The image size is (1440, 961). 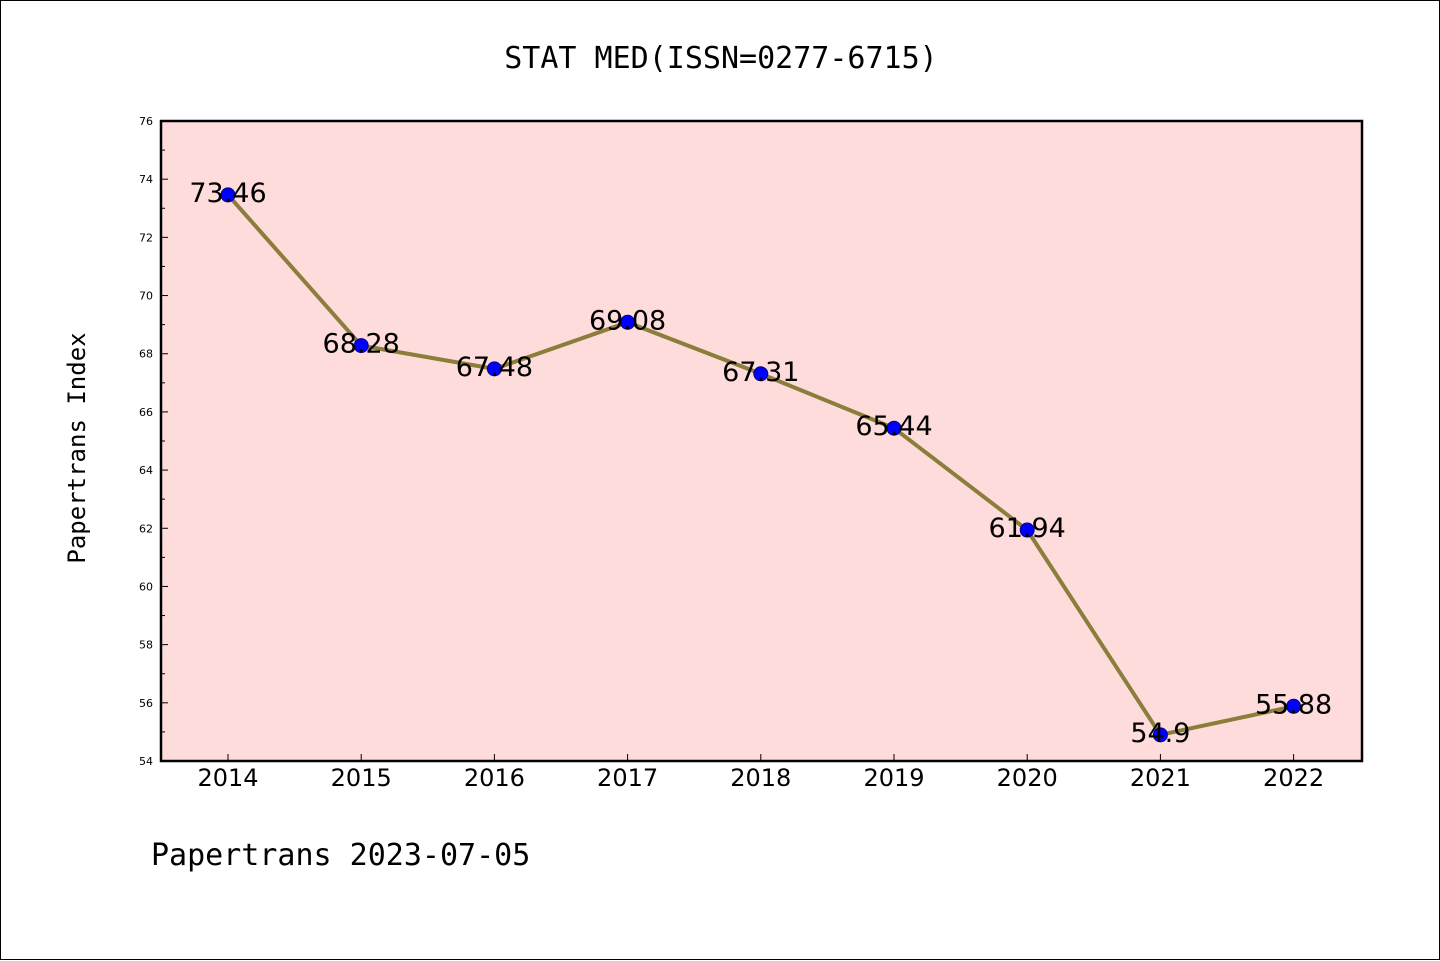 I want to click on y-tick-label: 54, so click(x=146, y=761).